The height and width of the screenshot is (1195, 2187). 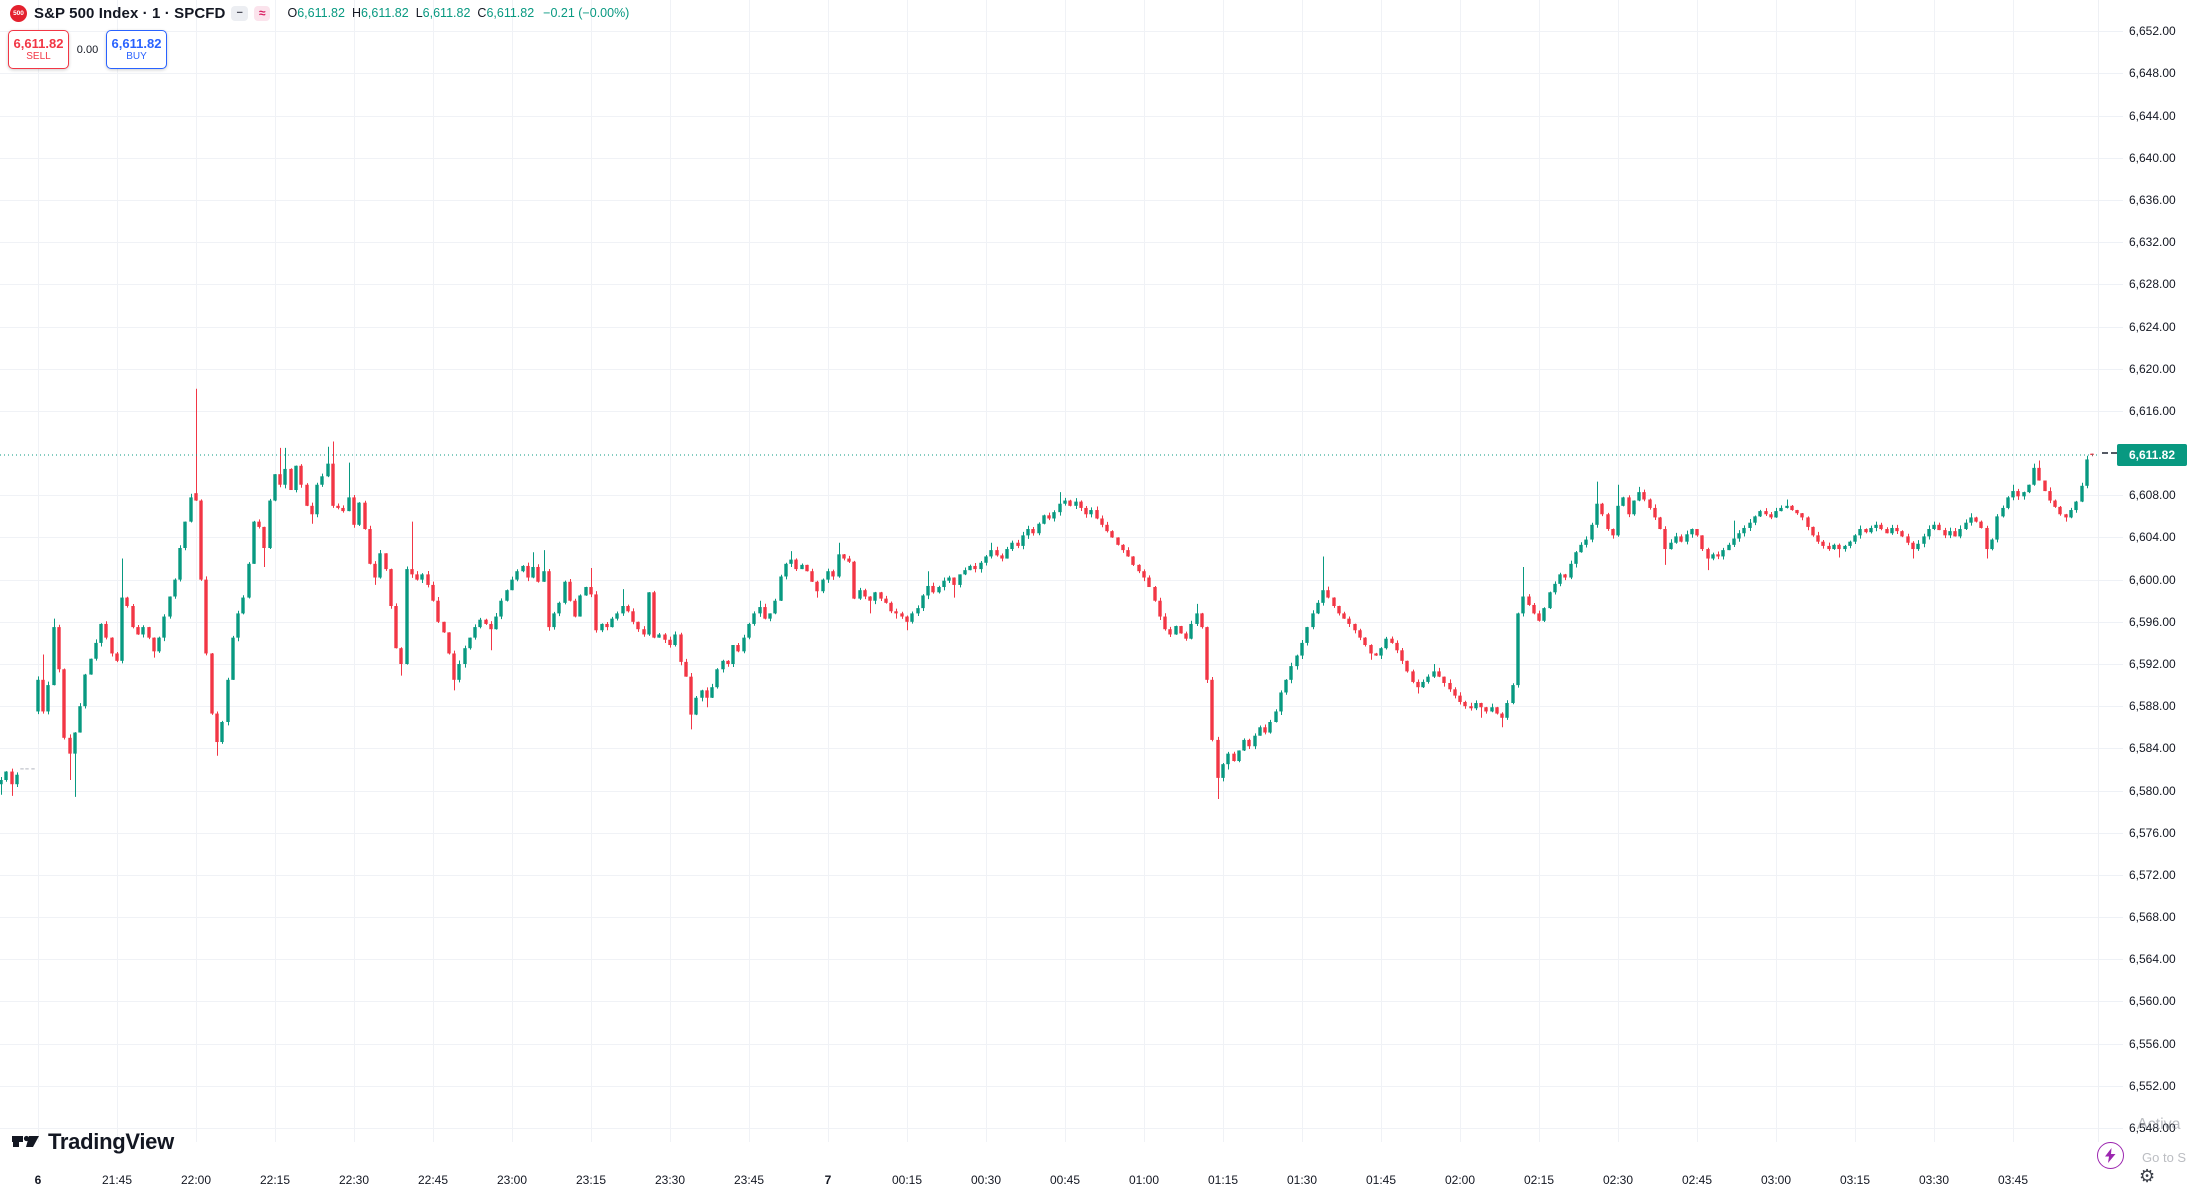 What do you see at coordinates (2152, 200) in the screenshot?
I see `price-tick-label: 6,636.00` at bounding box center [2152, 200].